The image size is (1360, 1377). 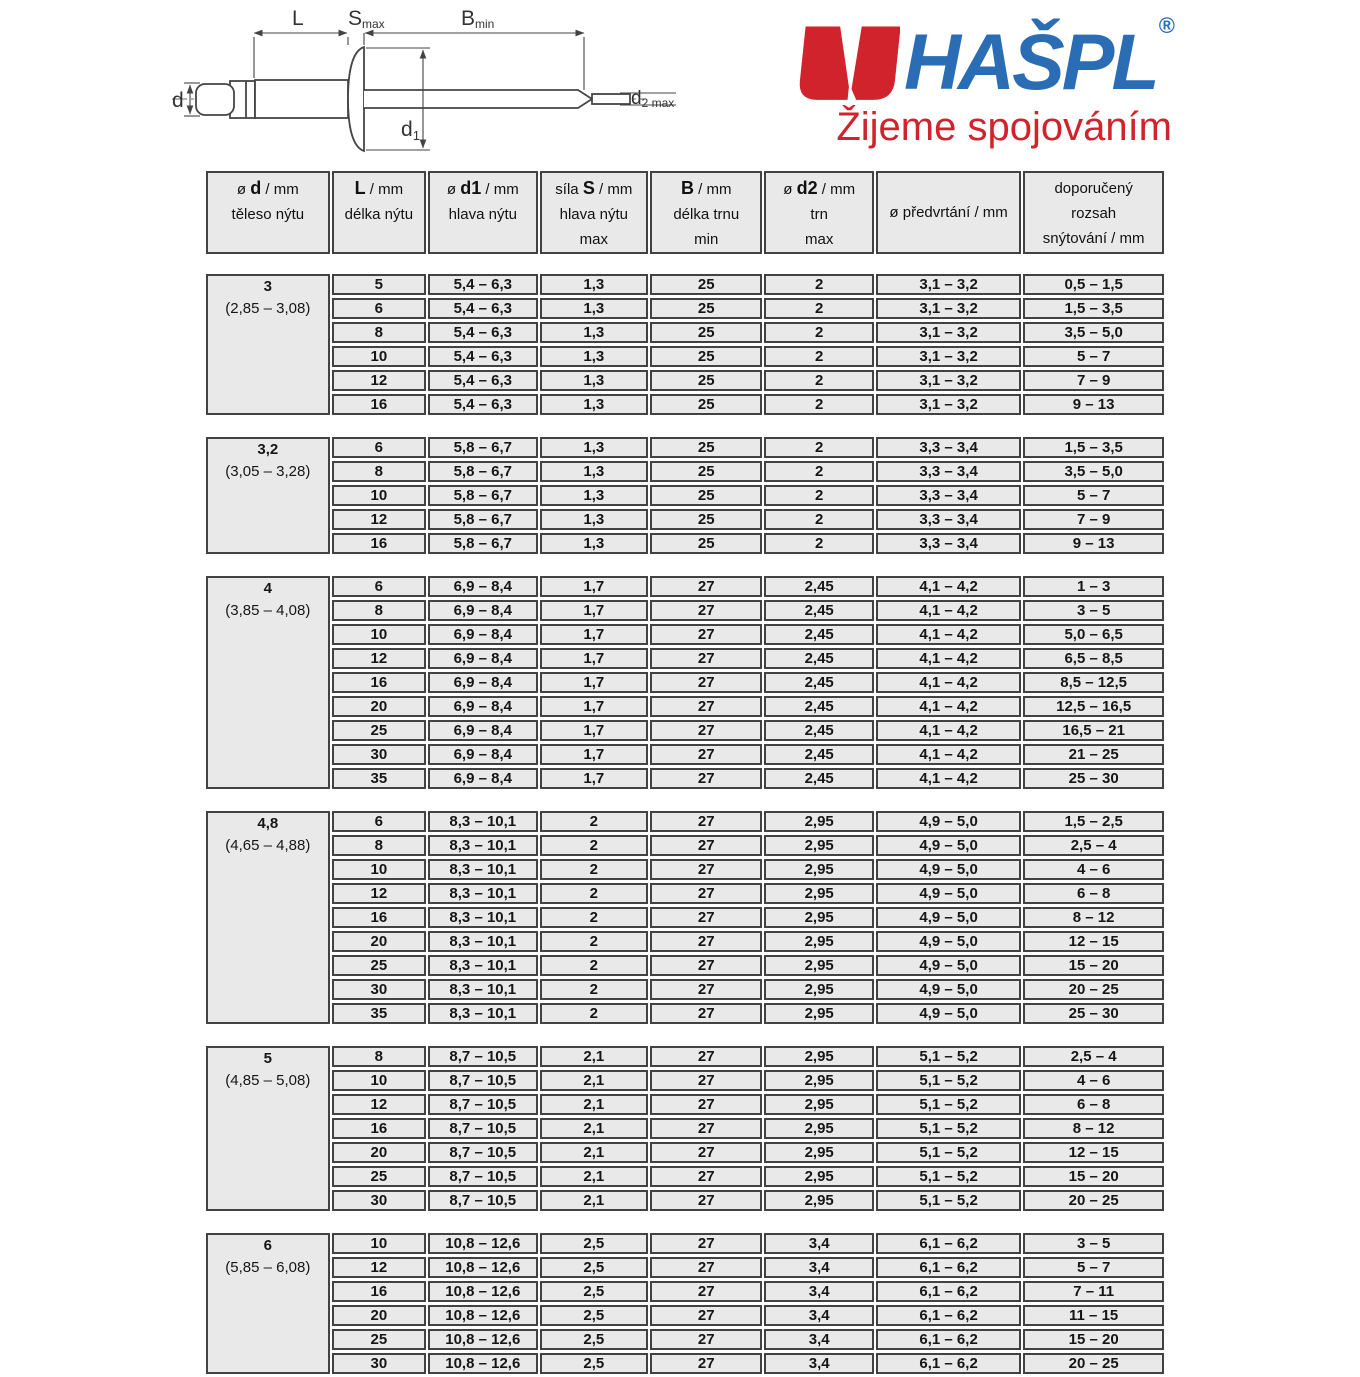 I want to click on column-header-5: B / mm délka trnu min, so click(x=706, y=212).